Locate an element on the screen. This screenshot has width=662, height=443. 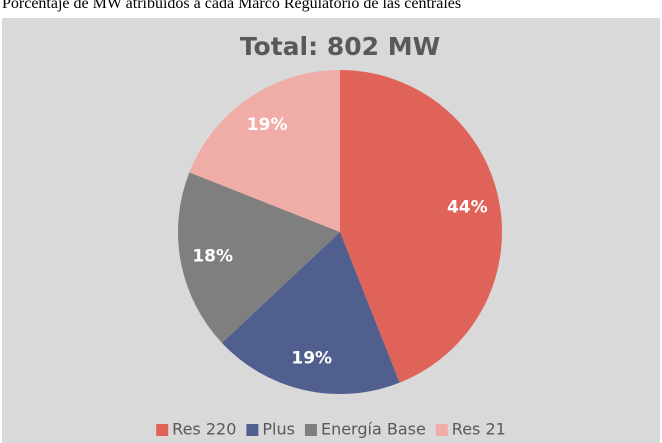
chart-title: Total: 802 MW is located at coordinates (340, 46).